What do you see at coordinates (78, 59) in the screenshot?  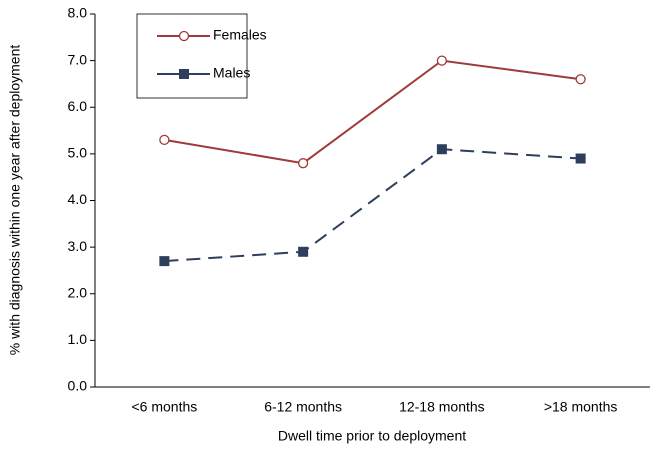 I see `y-tick-label: 7.0` at bounding box center [78, 59].